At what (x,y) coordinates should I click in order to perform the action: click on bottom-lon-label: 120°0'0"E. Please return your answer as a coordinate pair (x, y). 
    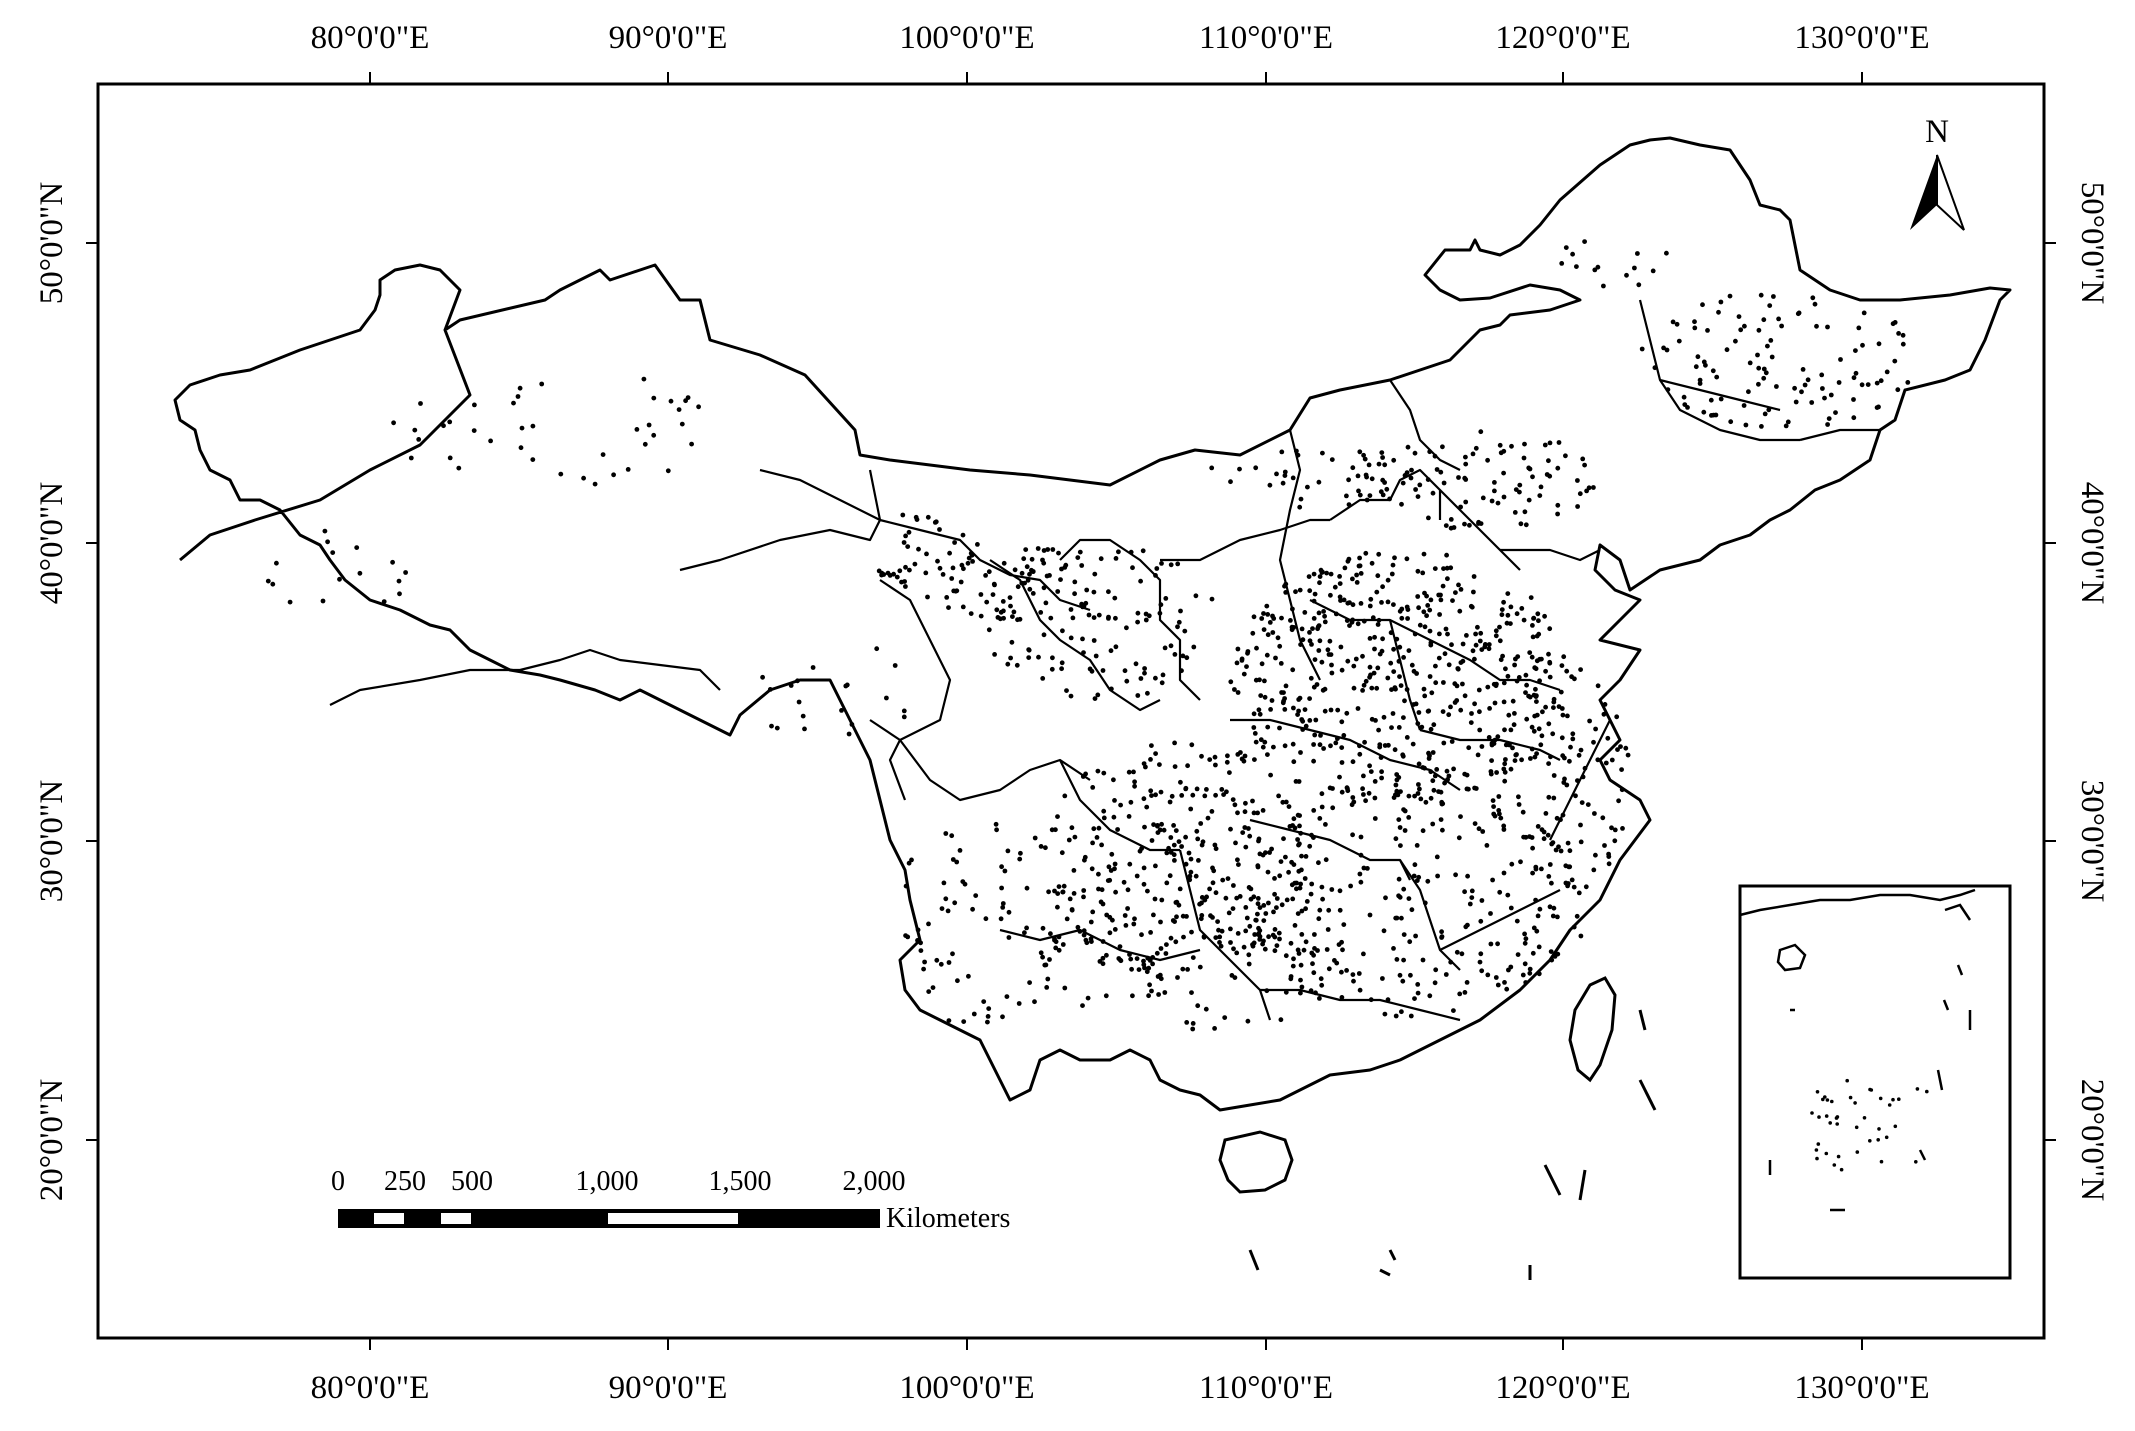
    Looking at the image, I should click on (1562, 1388).